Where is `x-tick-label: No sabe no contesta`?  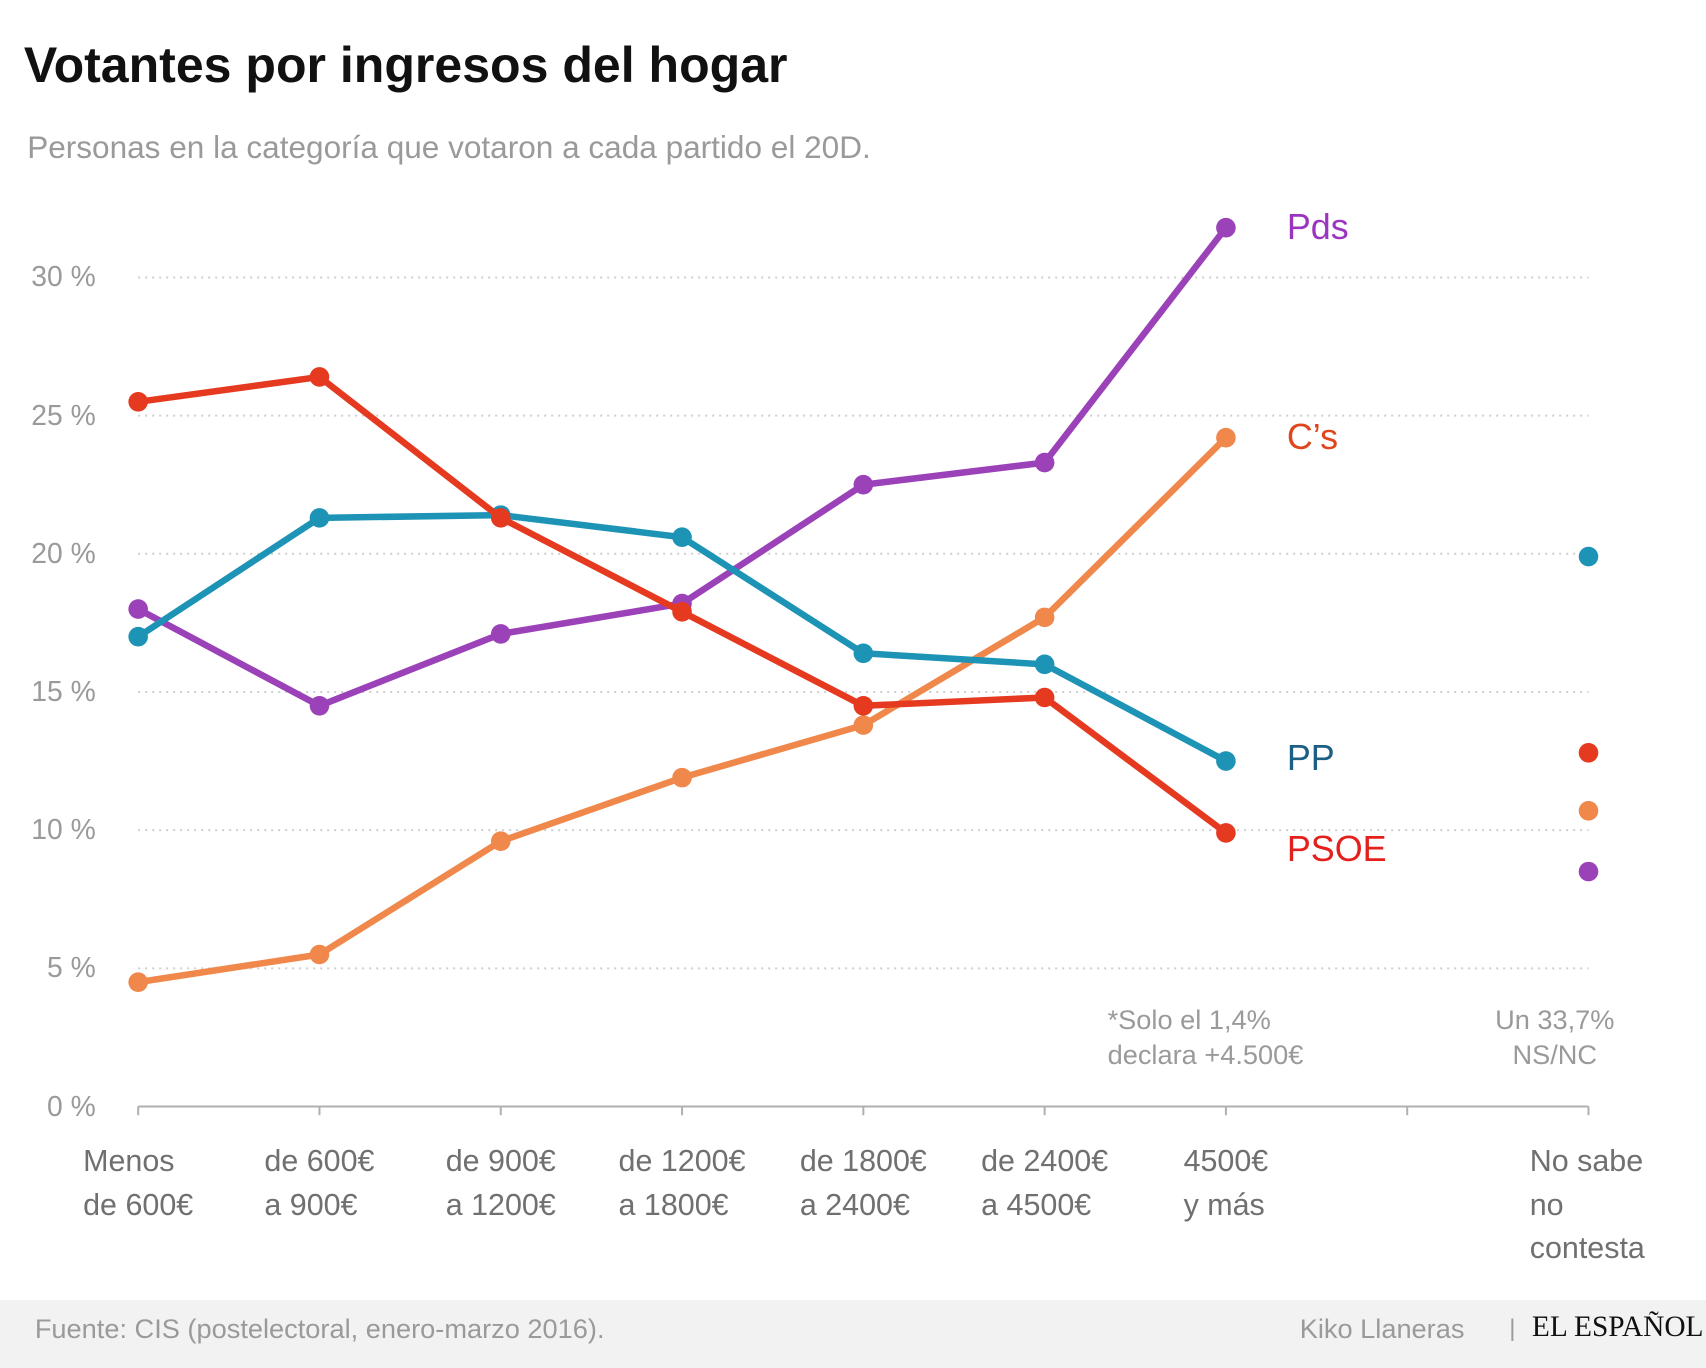
x-tick-label: No sabe no contesta is located at coordinates (1587, 1205).